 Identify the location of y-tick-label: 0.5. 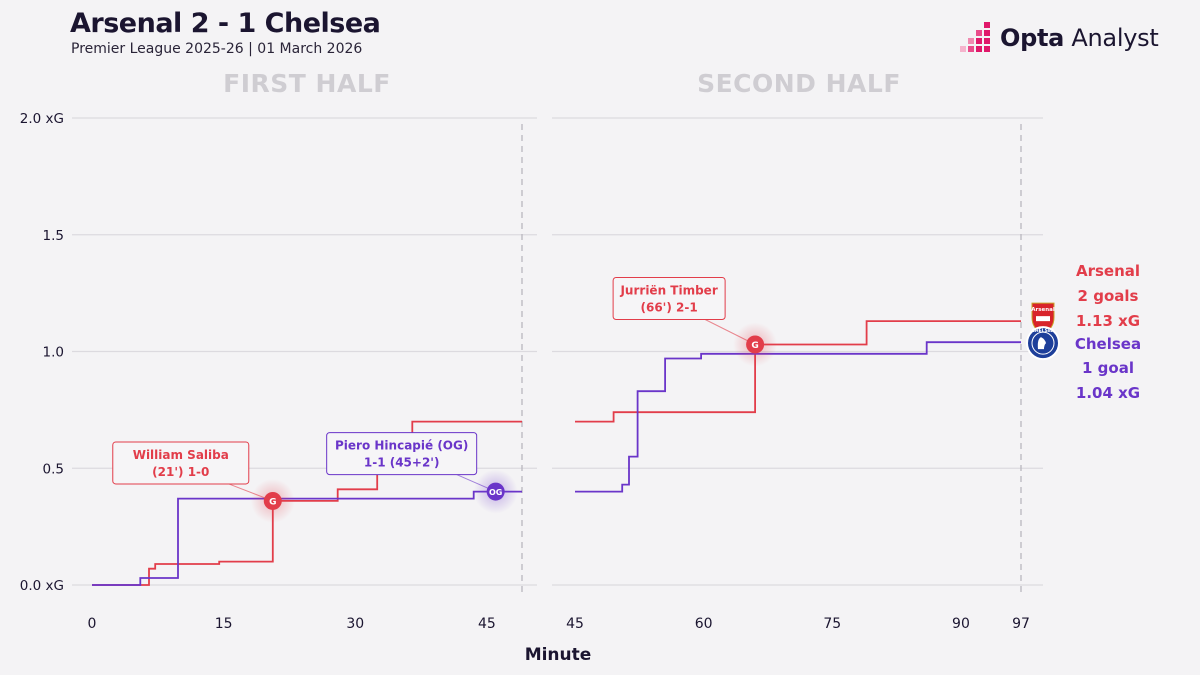
(53, 469).